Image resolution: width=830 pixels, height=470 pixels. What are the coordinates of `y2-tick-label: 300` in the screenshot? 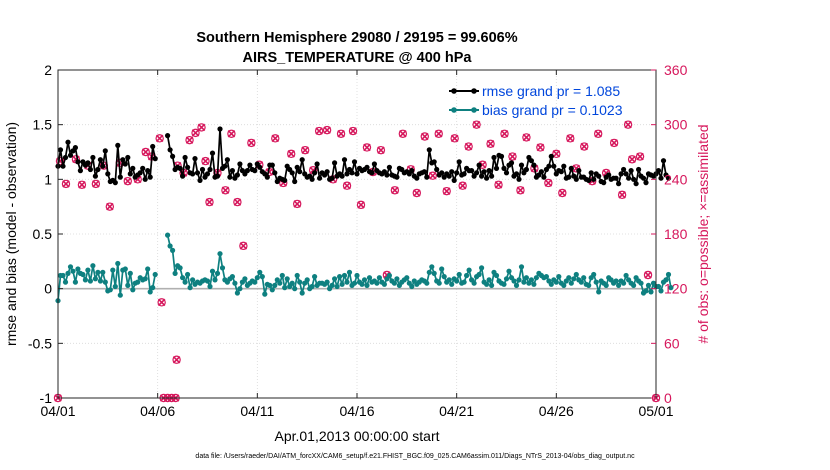 It's located at (676, 125).